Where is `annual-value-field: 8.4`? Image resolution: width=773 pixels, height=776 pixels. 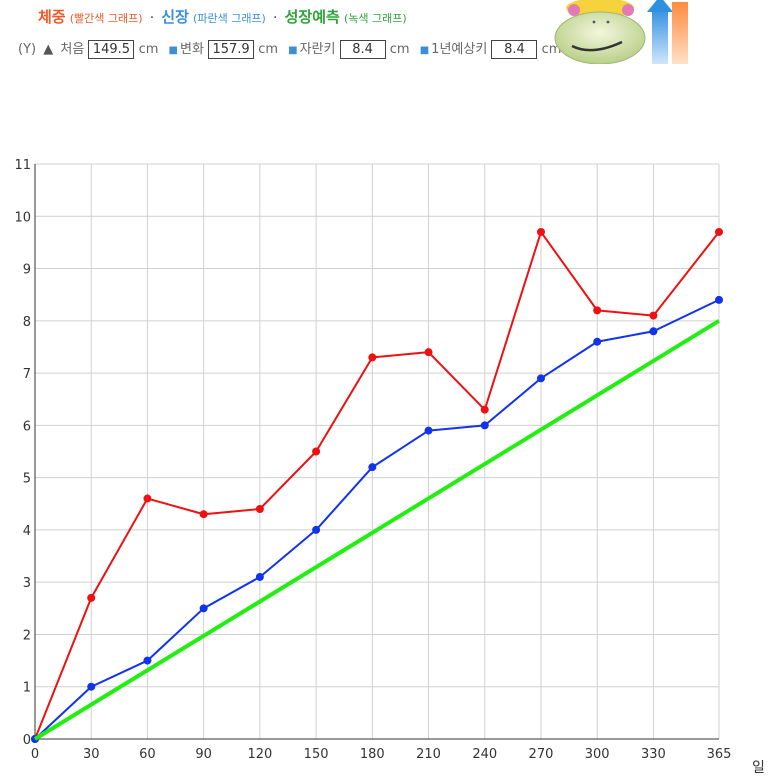
annual-value-field: 8.4 is located at coordinates (514, 49).